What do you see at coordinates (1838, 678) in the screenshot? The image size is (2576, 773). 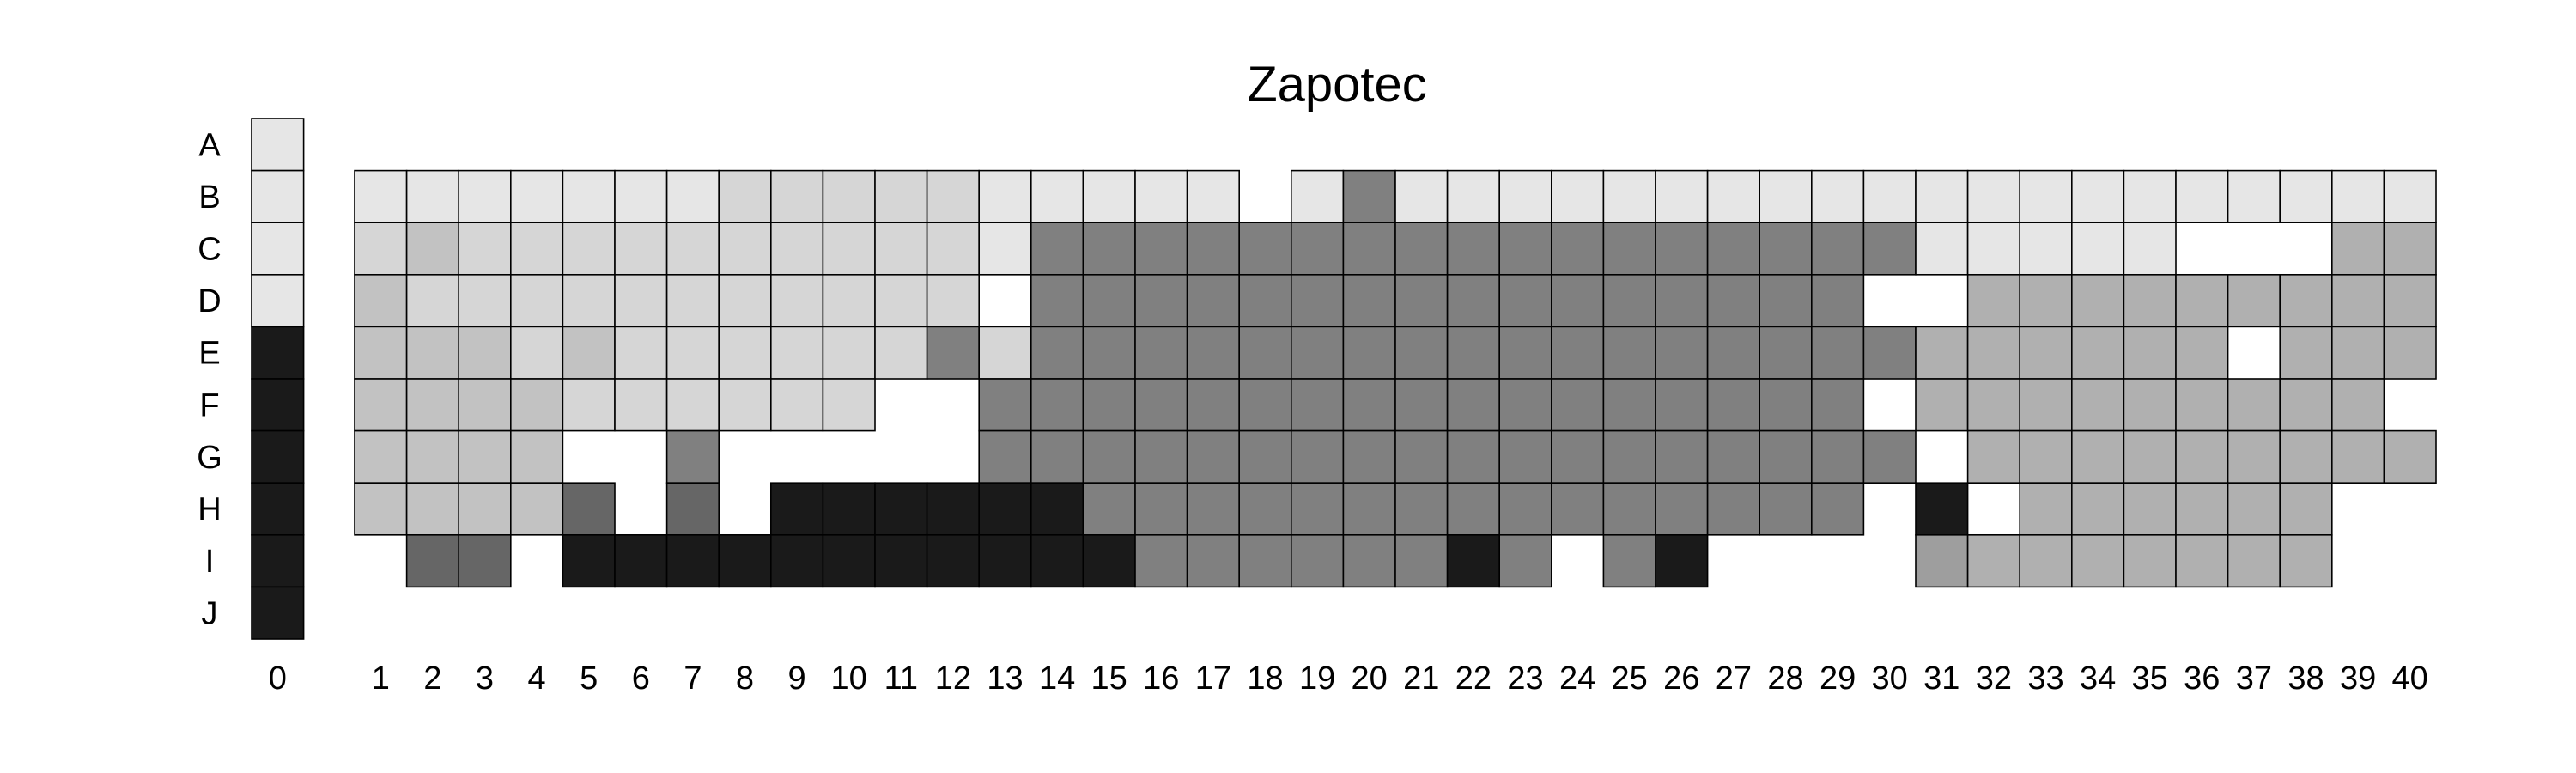 I see `x-tick-label: 29` at bounding box center [1838, 678].